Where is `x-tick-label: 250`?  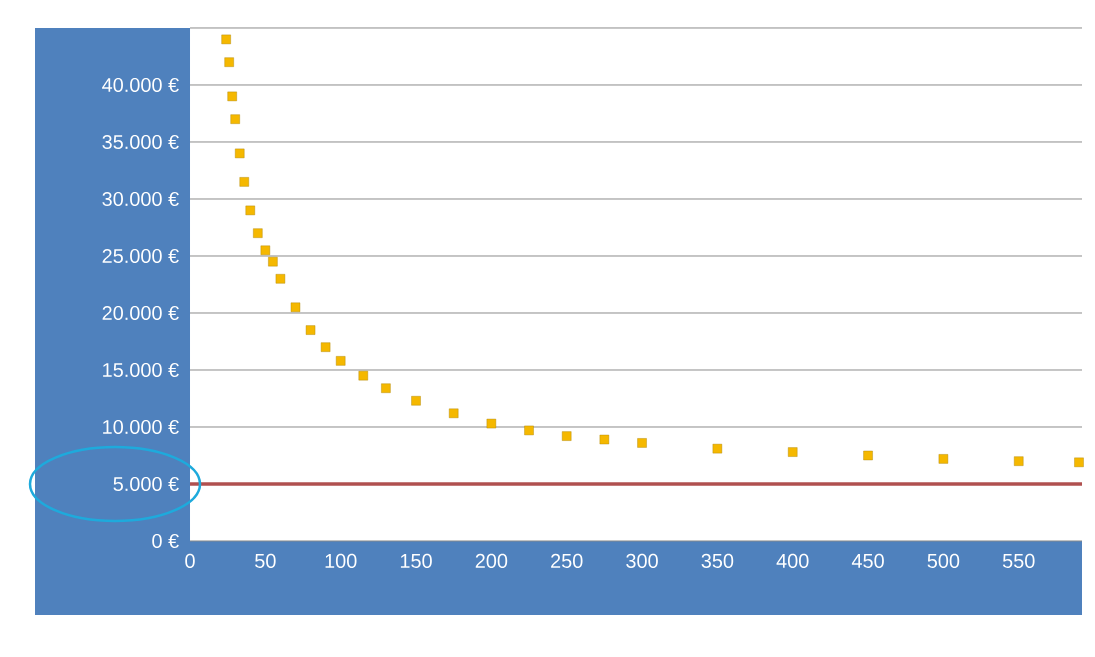 x-tick-label: 250 is located at coordinates (567, 560).